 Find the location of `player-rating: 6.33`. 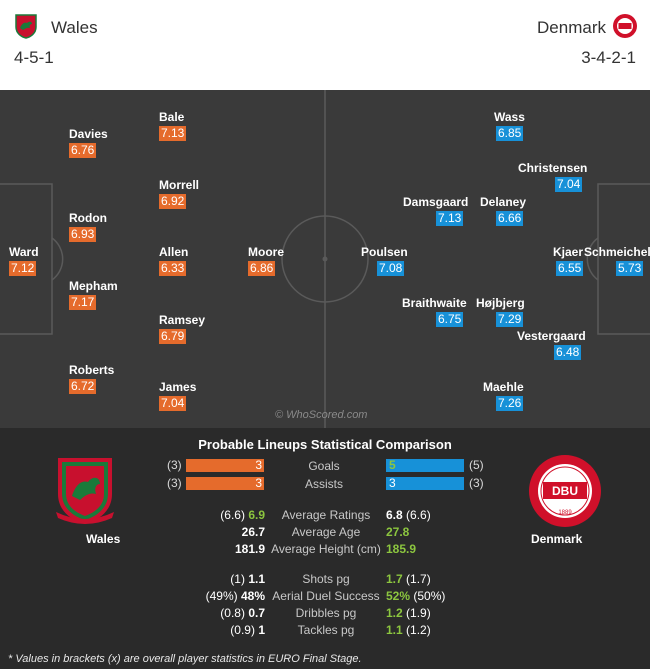

player-rating: 6.33 is located at coordinates (173, 268).